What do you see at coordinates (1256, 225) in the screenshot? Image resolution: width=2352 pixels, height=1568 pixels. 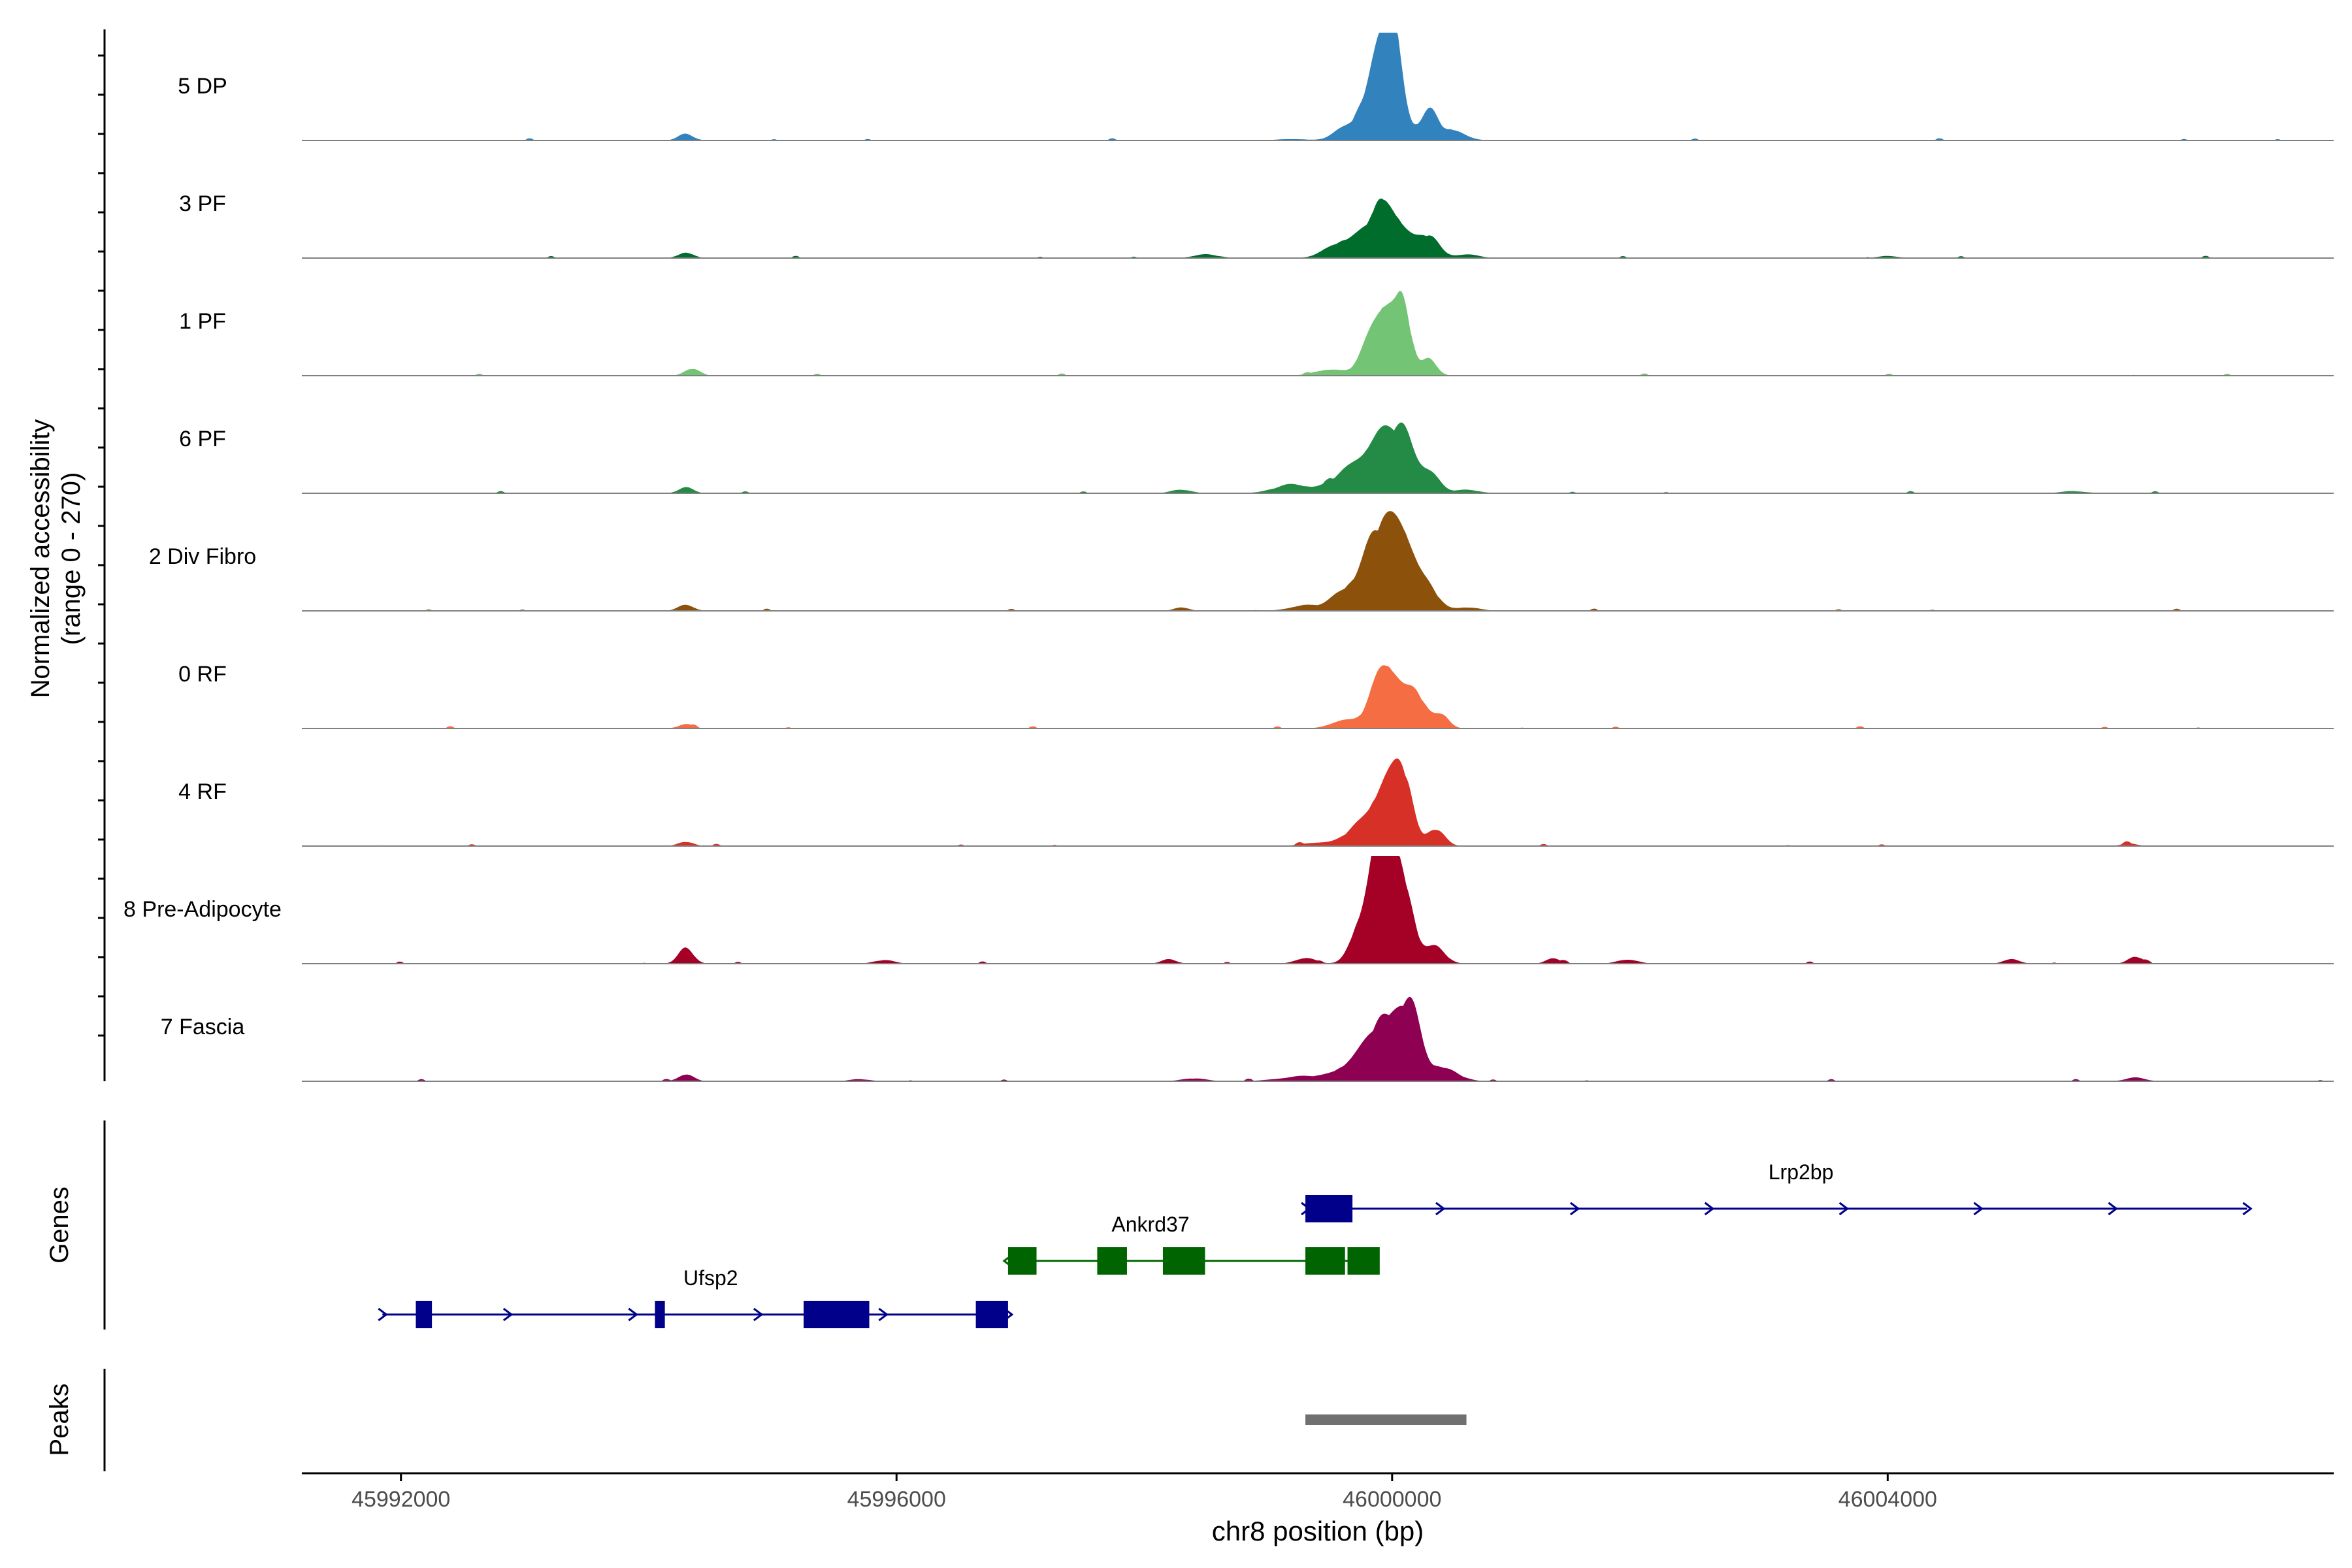 I see `track-3-pf: 3 PF` at bounding box center [1256, 225].